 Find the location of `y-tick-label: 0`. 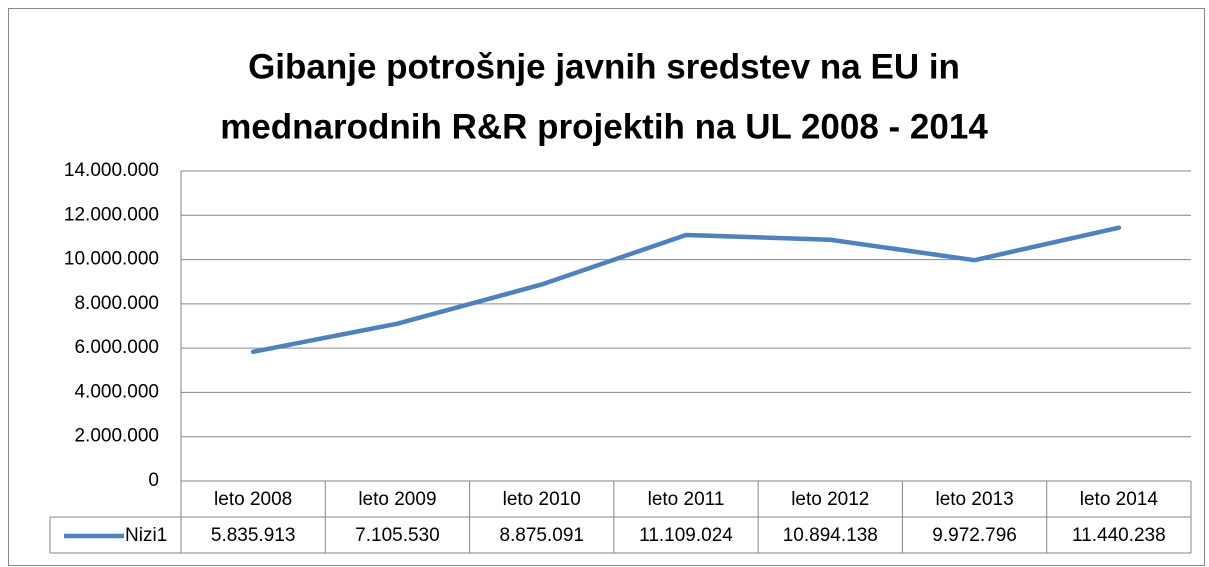

y-tick-label: 0 is located at coordinates (153, 480).